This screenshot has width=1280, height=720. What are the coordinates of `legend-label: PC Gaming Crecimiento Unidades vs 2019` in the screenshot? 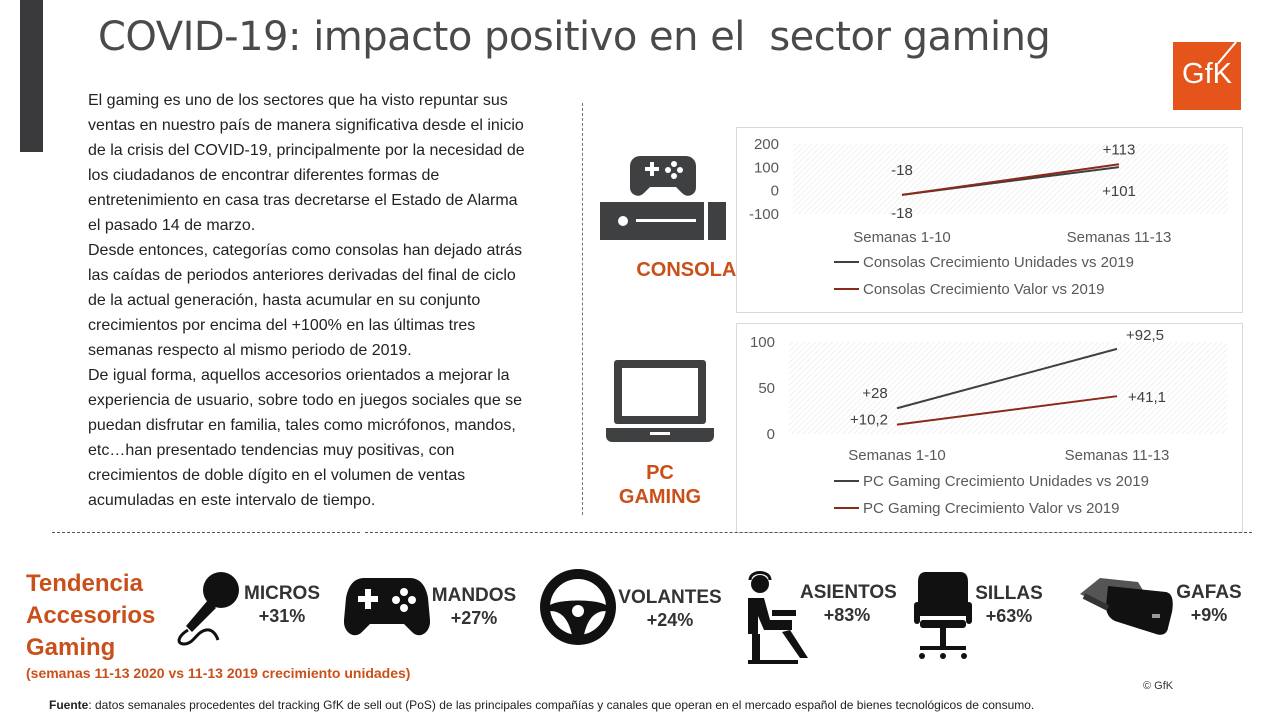 It's located at (1006, 481).